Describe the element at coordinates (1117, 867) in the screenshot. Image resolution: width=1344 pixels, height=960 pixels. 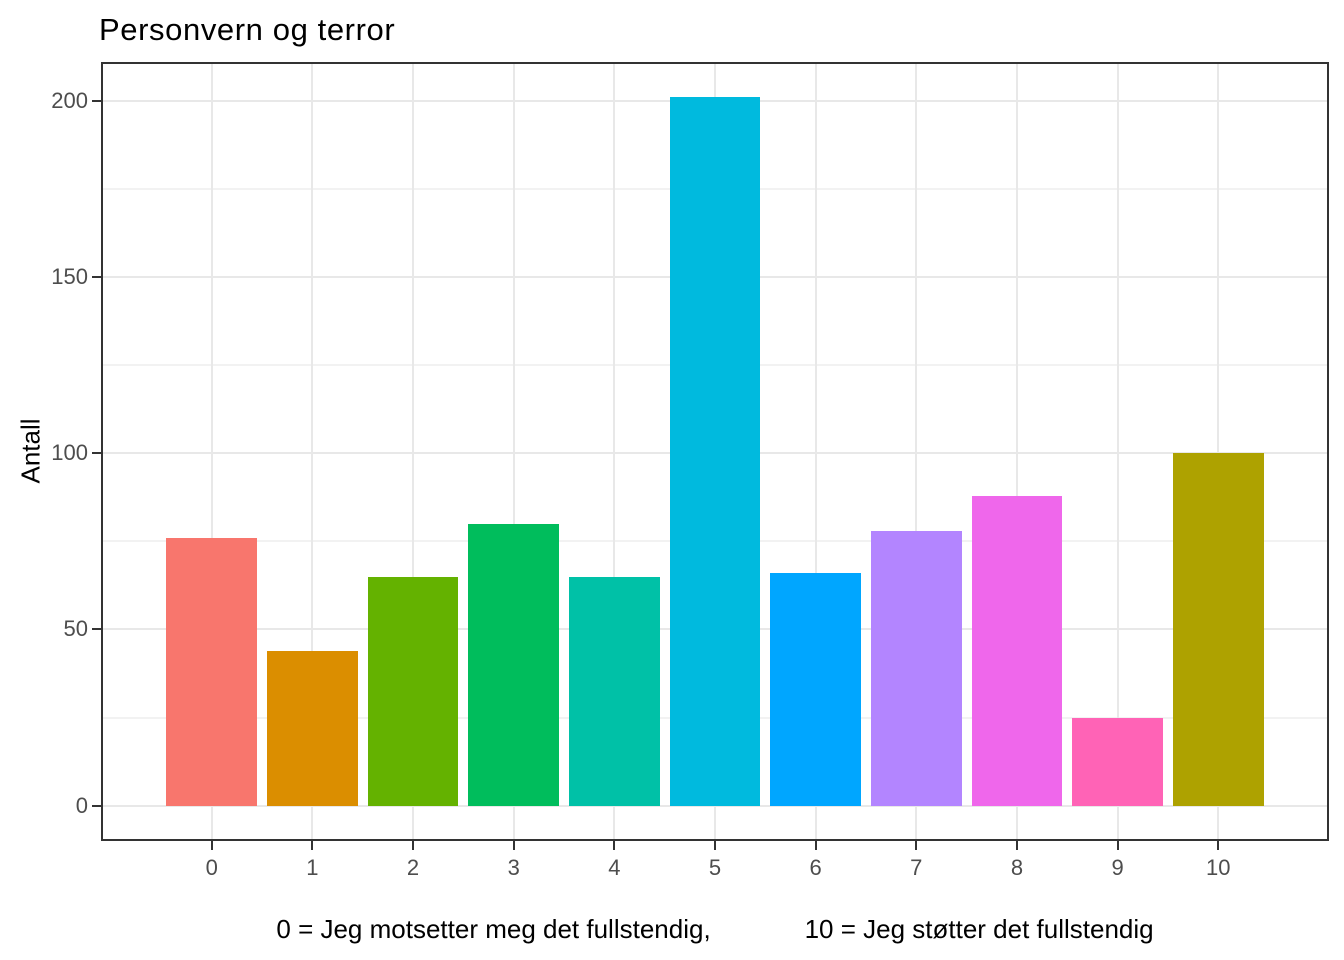
I see `x-tick-label: 9` at that location.